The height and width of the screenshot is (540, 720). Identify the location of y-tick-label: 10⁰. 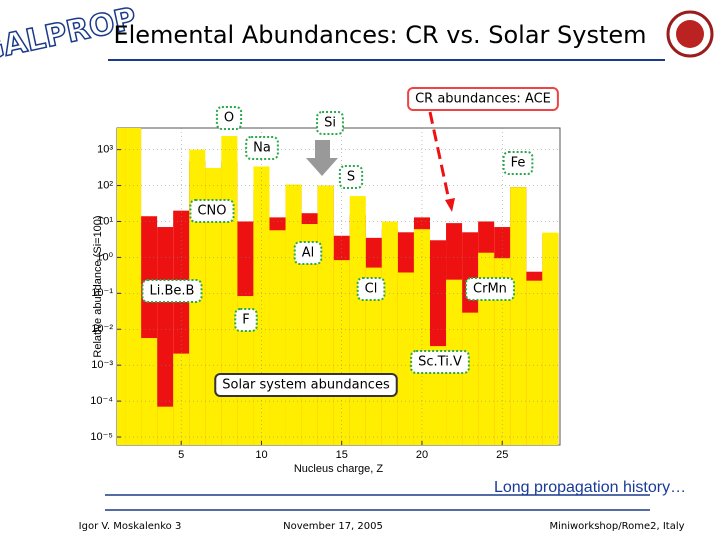
(104, 257).